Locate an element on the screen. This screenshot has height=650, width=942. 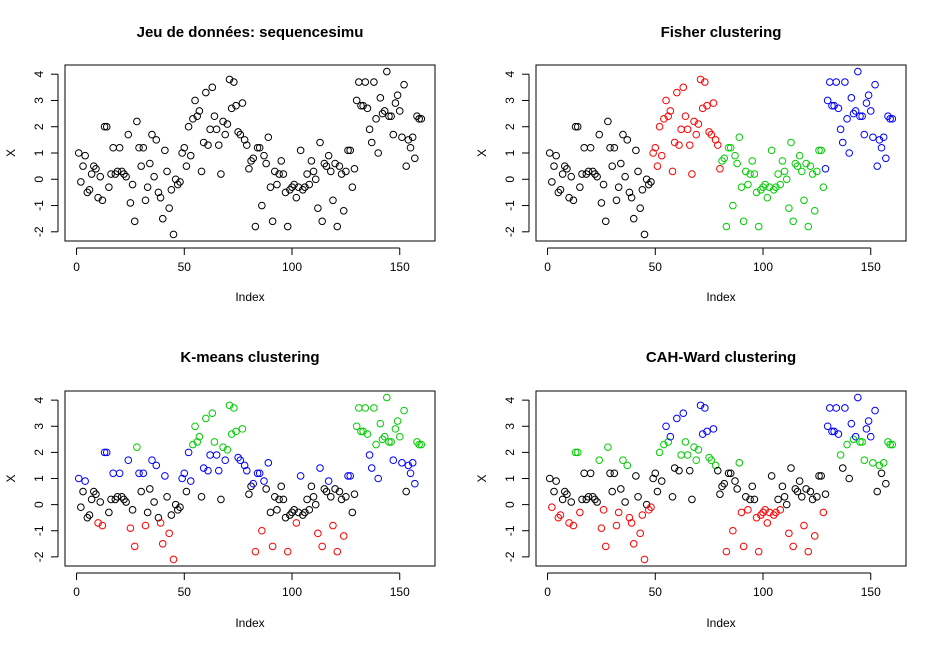
chart-title: K-means clustering is located at coordinates (249, 357).